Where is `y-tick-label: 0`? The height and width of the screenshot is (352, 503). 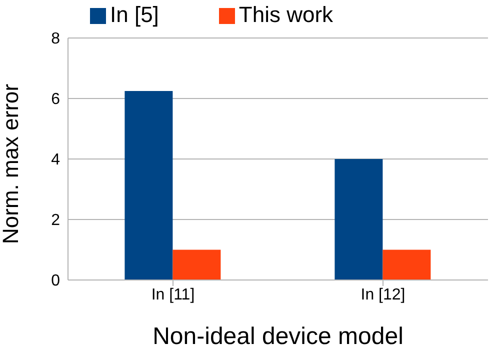
y-tick-label: 0 is located at coordinates (55, 281).